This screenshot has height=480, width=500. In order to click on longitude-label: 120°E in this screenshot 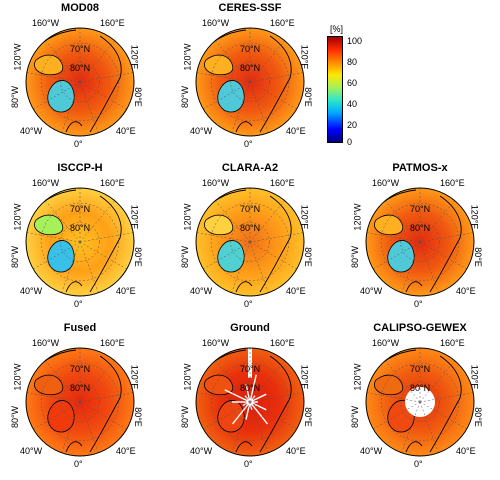, I will do `click(304, 57)`.